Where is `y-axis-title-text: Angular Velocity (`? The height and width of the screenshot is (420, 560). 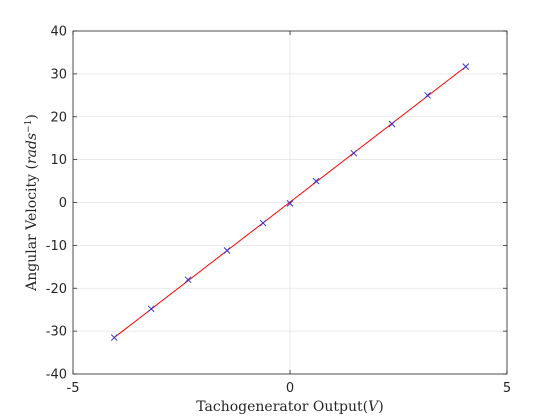
y-axis-title-text: Angular Velocity ( is located at coordinates (32, 228).